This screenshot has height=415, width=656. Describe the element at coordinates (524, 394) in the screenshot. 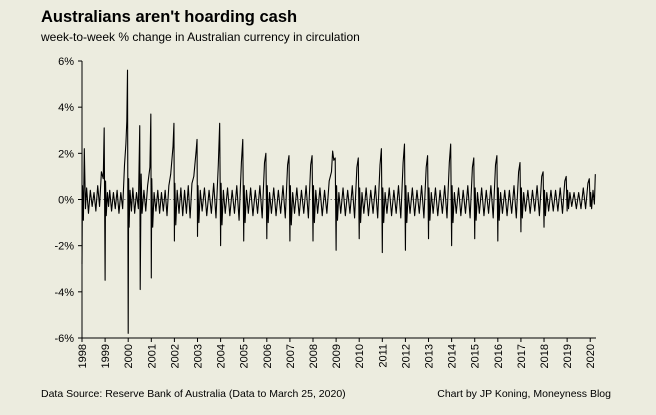

I see `chart-credit: Chart by JP Koning, Moneyness Blog` at that location.